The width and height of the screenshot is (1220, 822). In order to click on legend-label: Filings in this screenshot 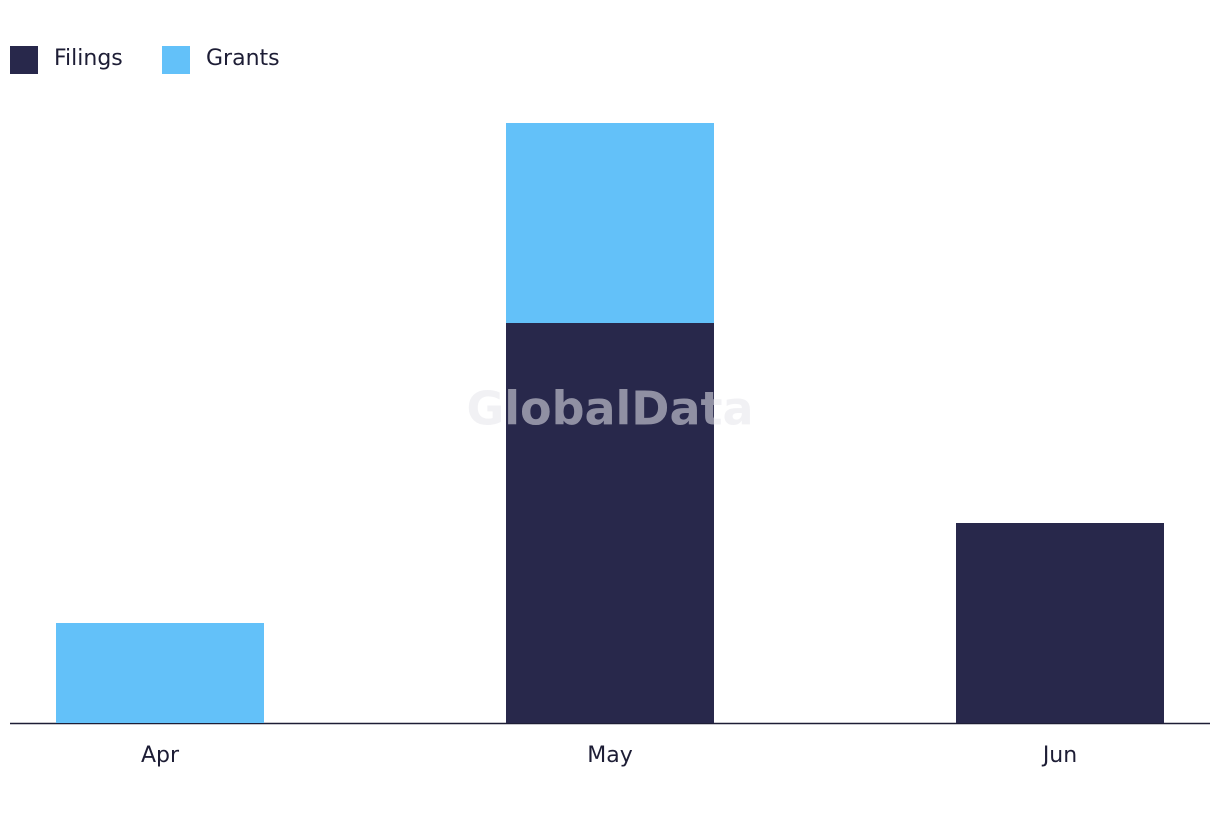, I will do `click(88, 58)`.